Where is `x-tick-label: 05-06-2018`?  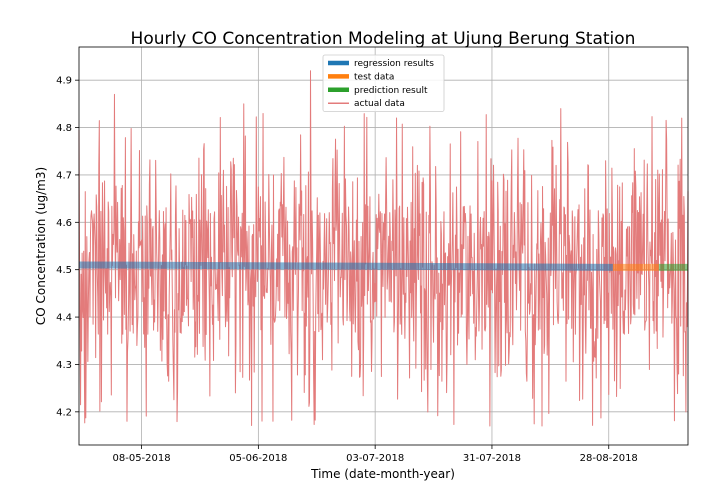 x-tick-label: 05-06-2018 is located at coordinates (258, 458).